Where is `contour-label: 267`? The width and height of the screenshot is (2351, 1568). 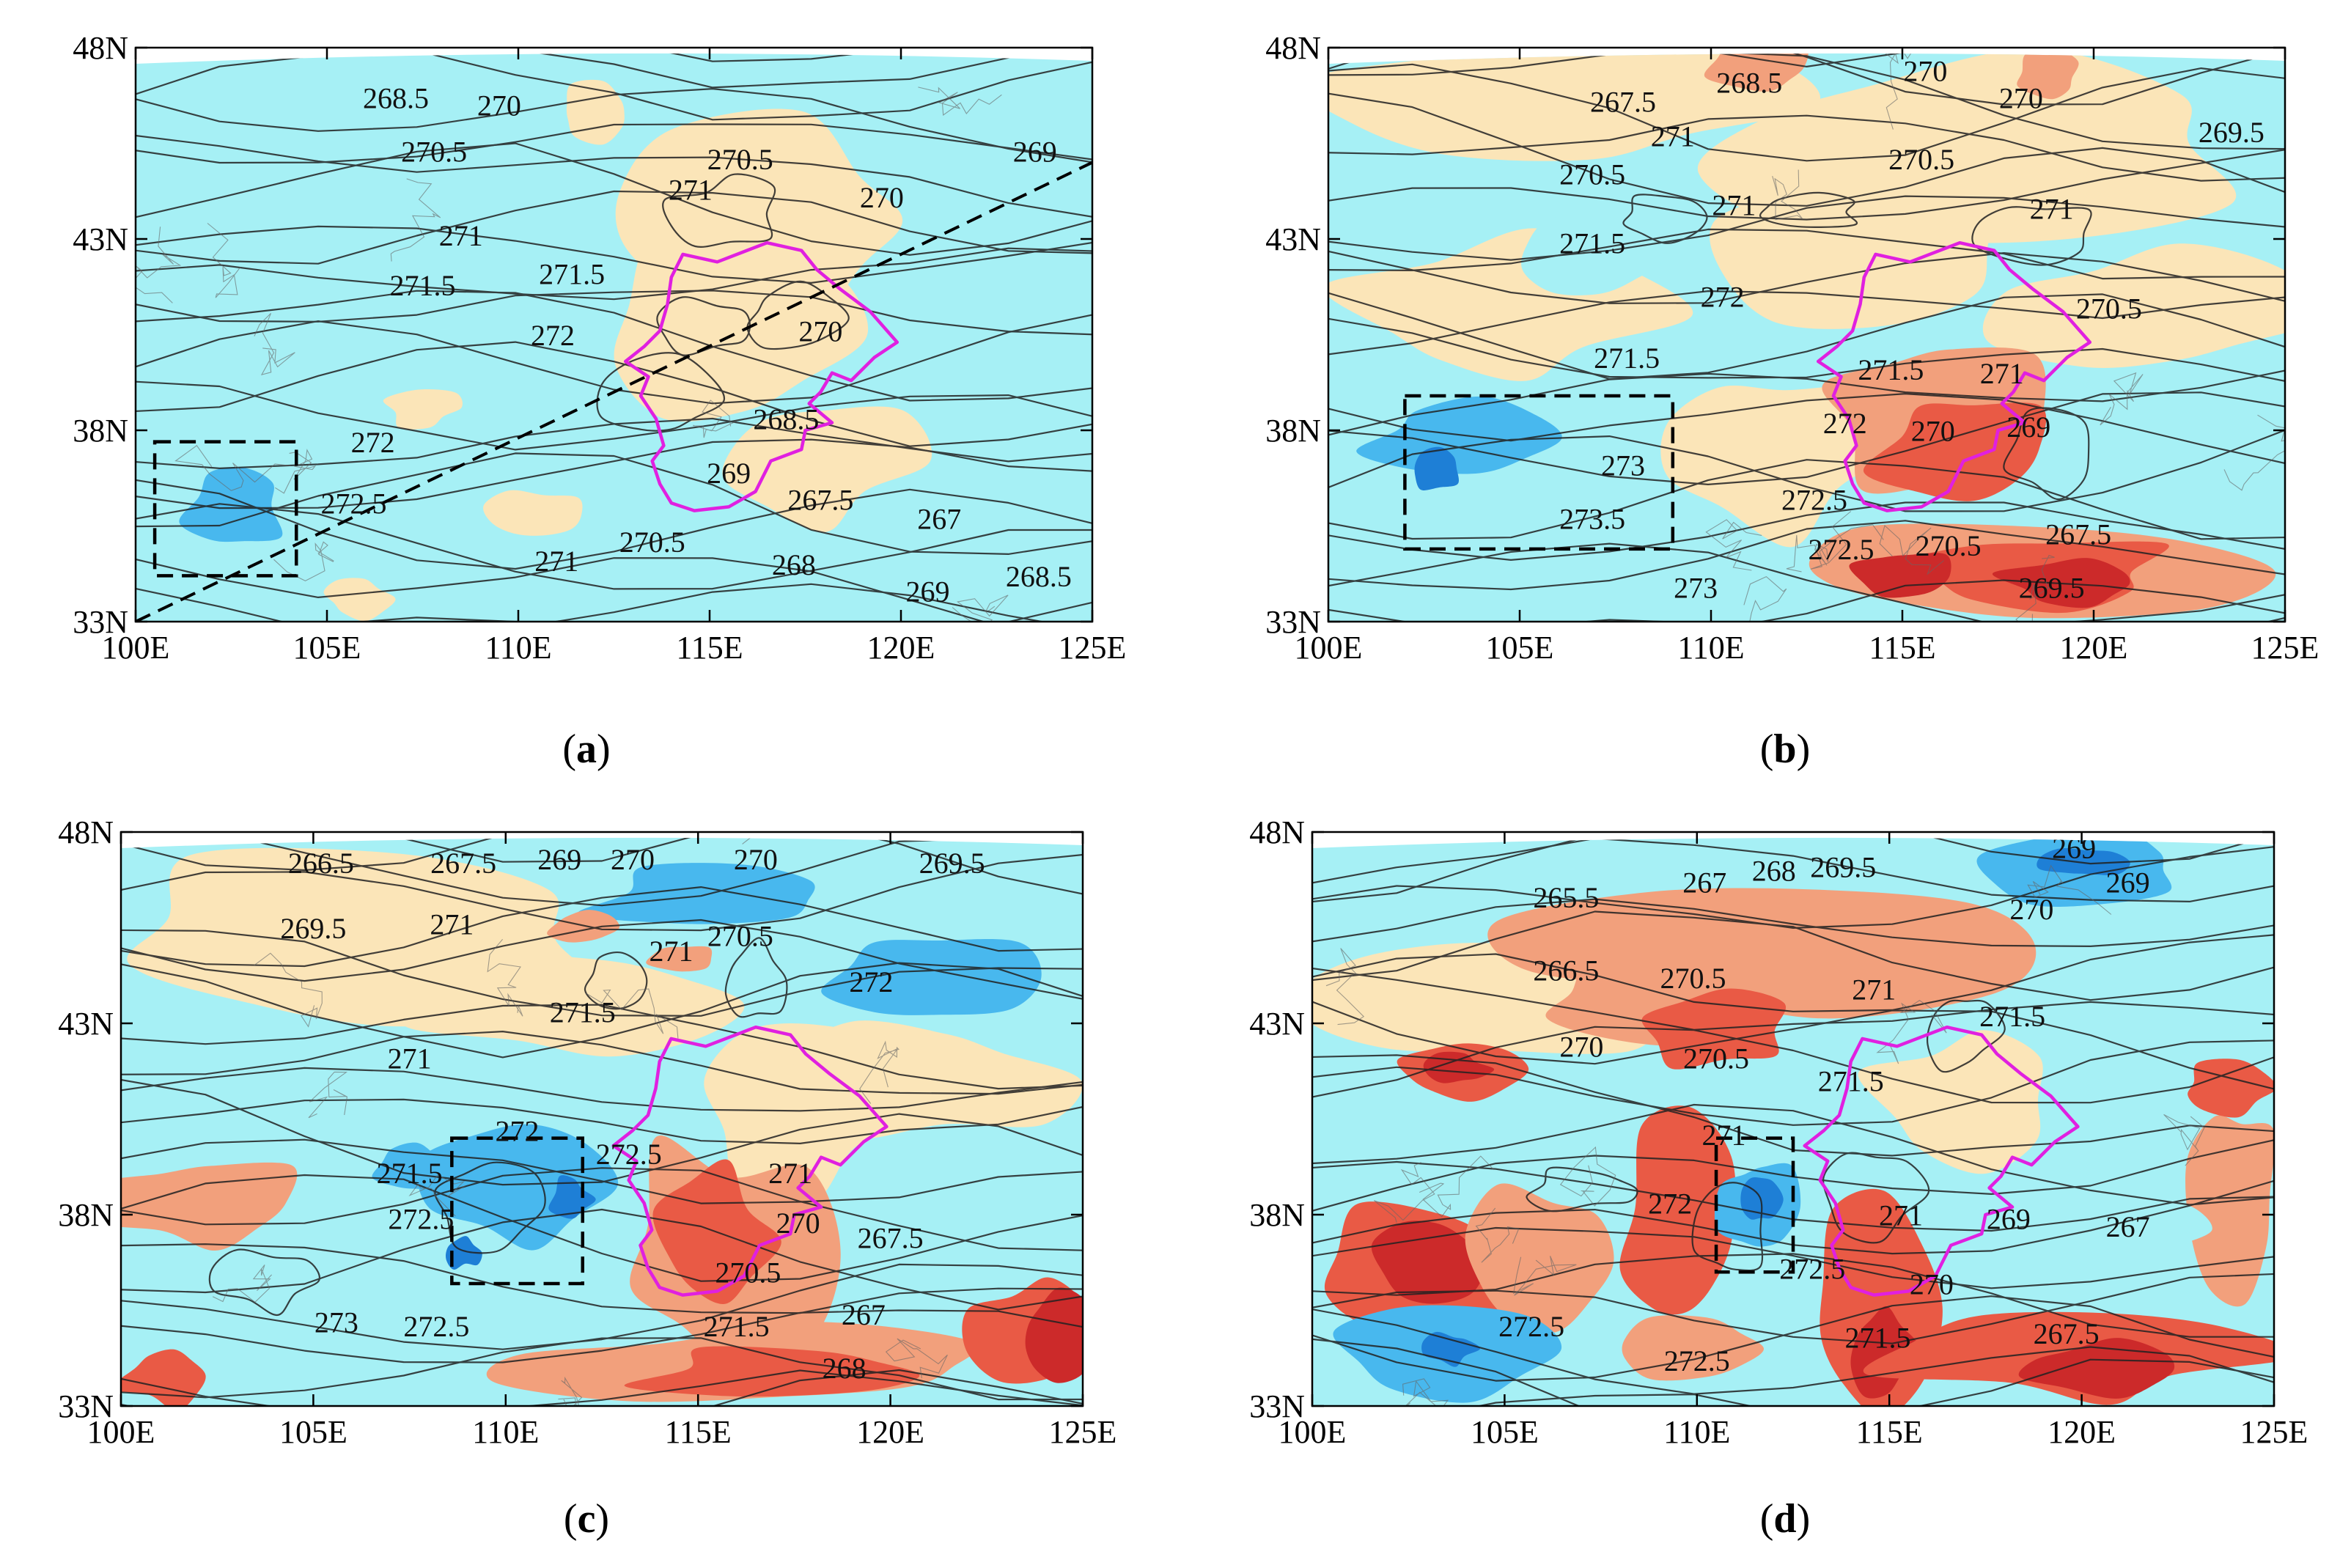 contour-label: 267 is located at coordinates (1704, 883).